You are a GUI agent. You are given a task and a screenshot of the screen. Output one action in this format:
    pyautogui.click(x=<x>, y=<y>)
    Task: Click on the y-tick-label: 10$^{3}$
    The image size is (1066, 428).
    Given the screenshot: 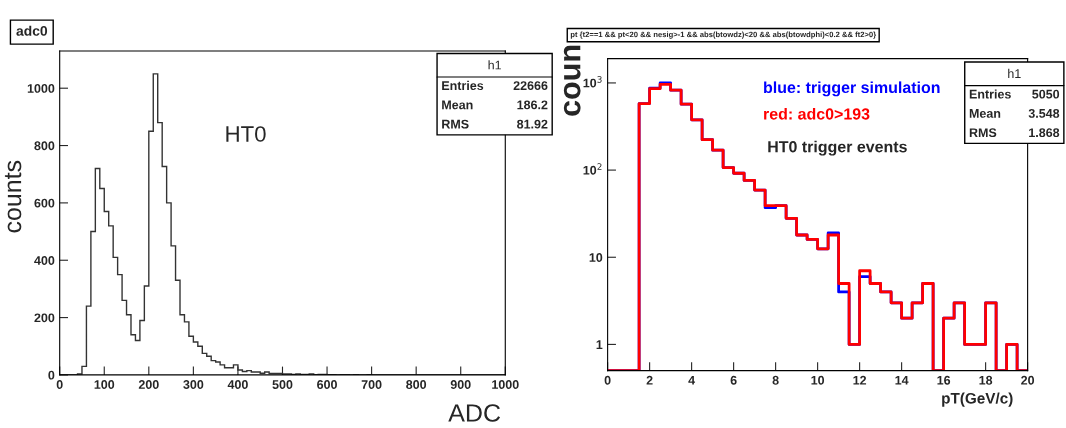 What is the action you would take?
    pyautogui.click(x=592, y=82)
    